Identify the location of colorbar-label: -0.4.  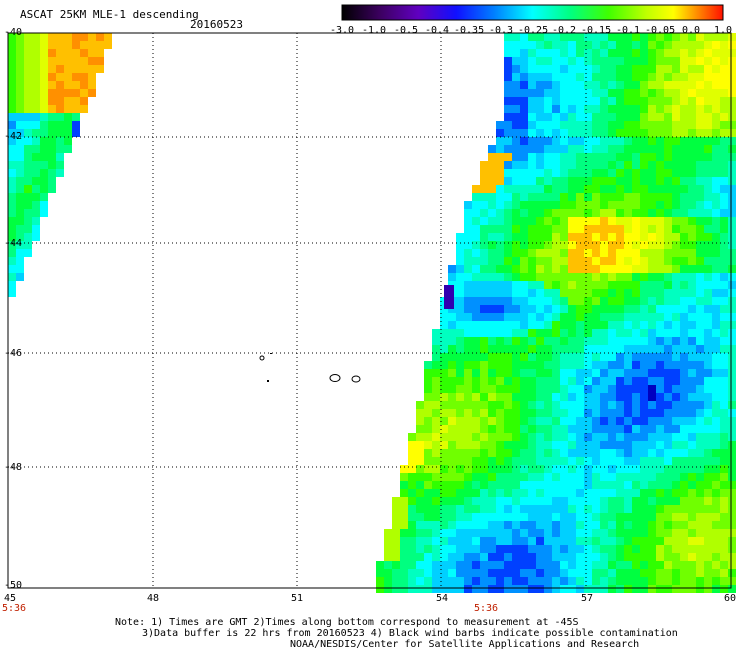
(437, 30).